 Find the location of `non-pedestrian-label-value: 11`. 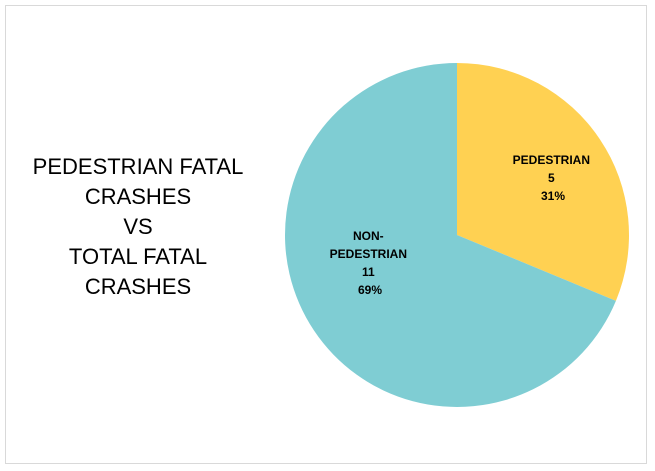

non-pedestrian-label-value: 11 is located at coordinates (368, 272).